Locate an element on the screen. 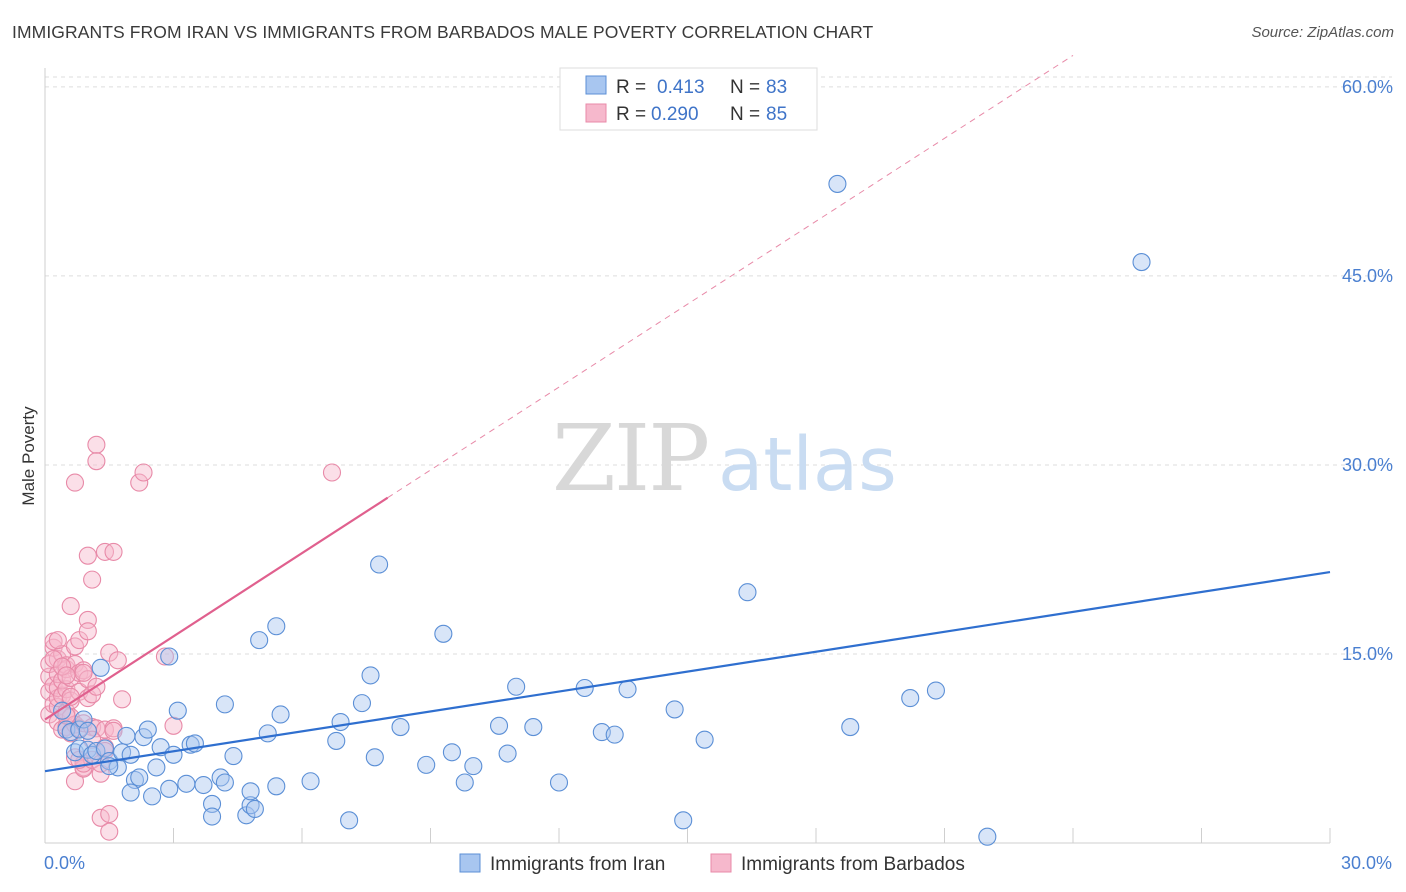 The image size is (1406, 892). chart-source: Source: ZipAtlas.com is located at coordinates (1322, 32).